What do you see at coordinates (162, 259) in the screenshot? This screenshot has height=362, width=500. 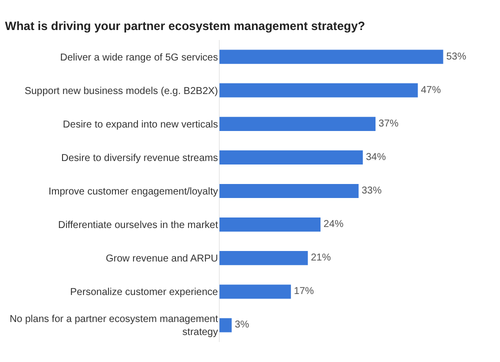 I see `y-tick-label: Grow revenue and ARPU` at bounding box center [162, 259].